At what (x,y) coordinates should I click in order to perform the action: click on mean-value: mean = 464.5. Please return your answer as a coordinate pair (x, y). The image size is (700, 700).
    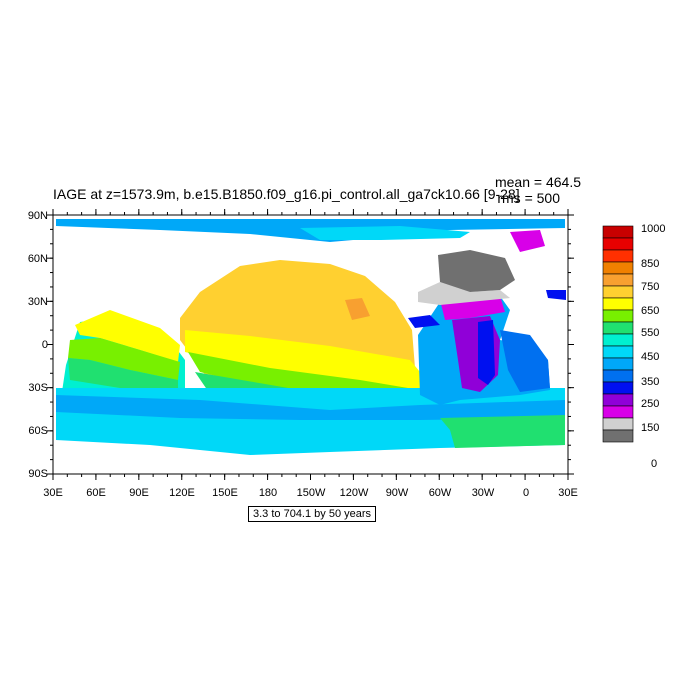
    Looking at the image, I should click on (537, 182).